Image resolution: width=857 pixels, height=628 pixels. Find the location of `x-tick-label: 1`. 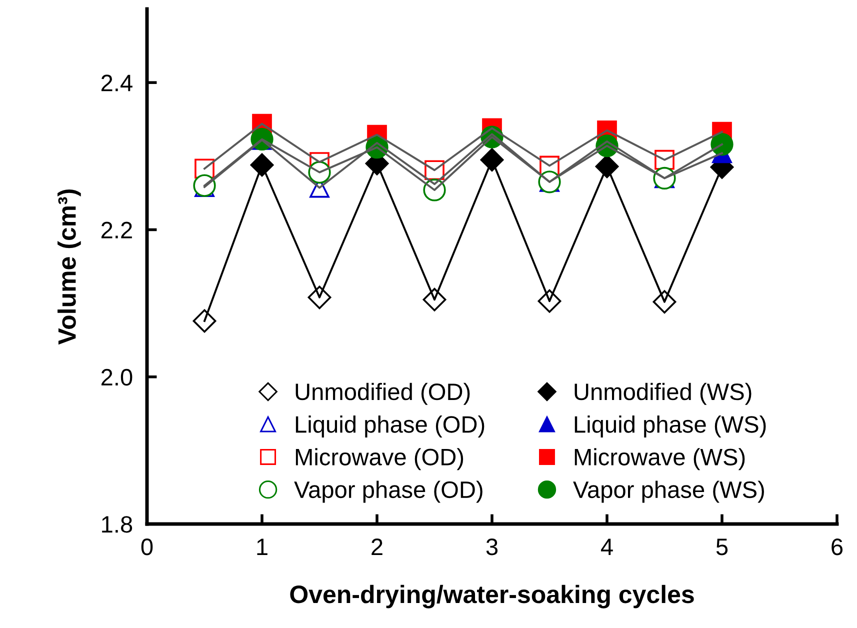

x-tick-label: 1 is located at coordinates (262, 546).